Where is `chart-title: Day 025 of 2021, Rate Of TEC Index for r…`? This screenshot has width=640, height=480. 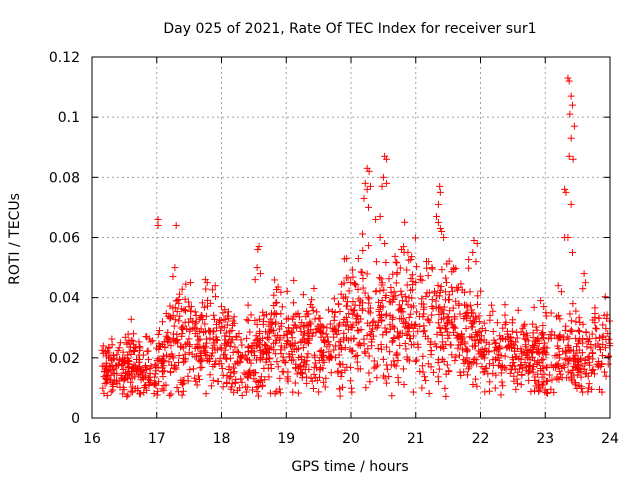 chart-title: Day 025 of 2021, Rate Of TEC Index for r… is located at coordinates (349, 29).